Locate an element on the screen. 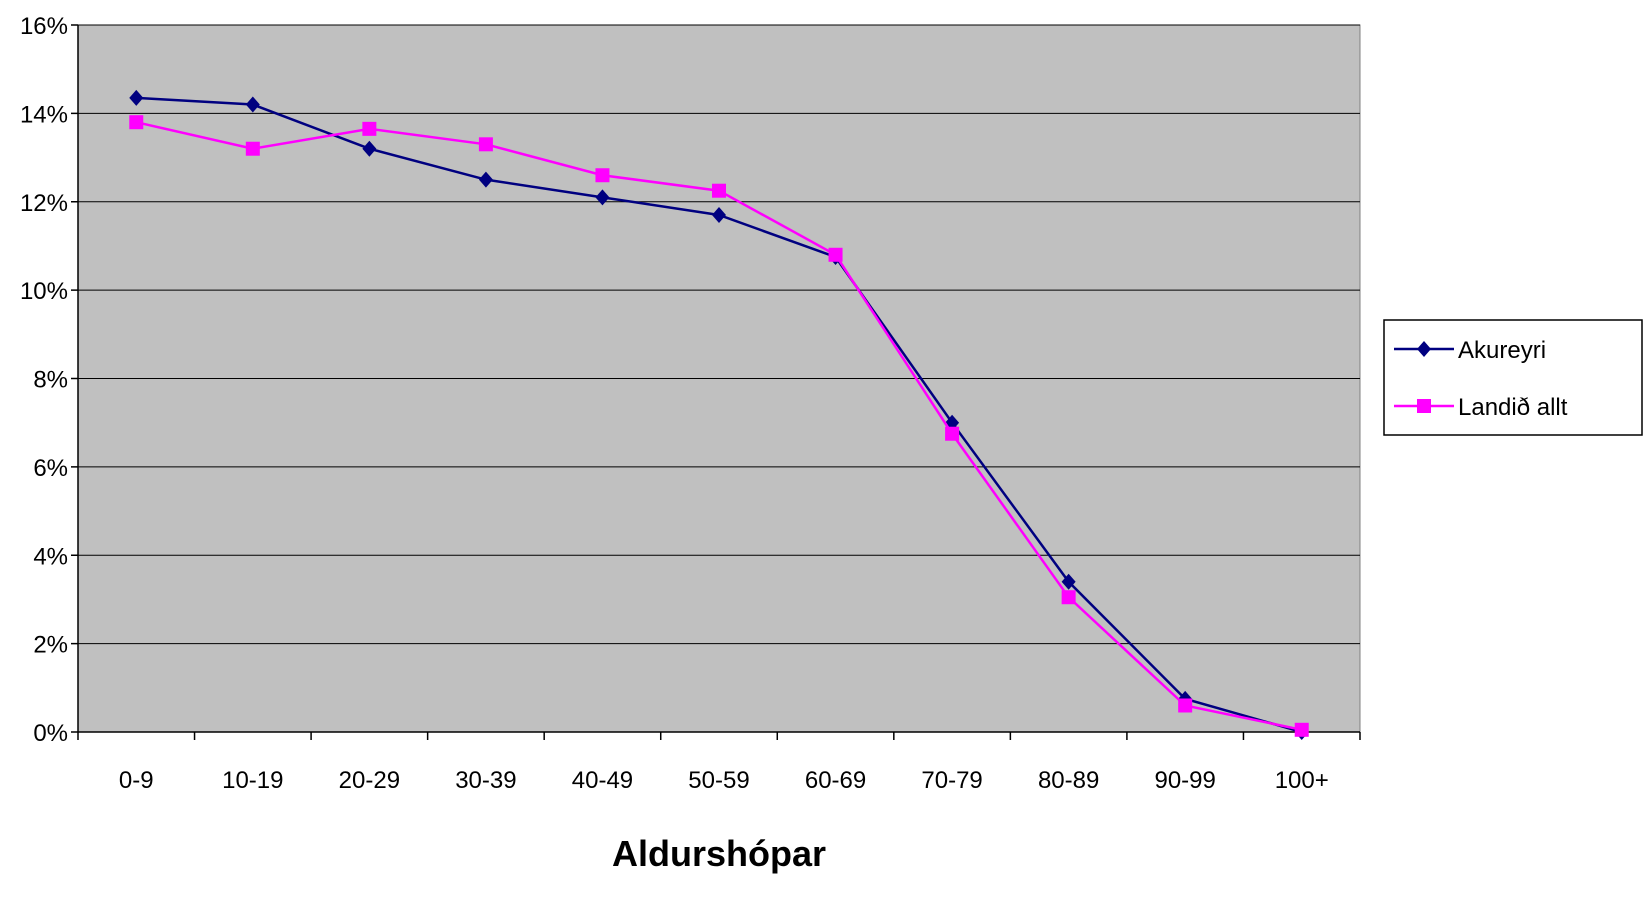  legend-item: Akureyri is located at coordinates (1470, 350).